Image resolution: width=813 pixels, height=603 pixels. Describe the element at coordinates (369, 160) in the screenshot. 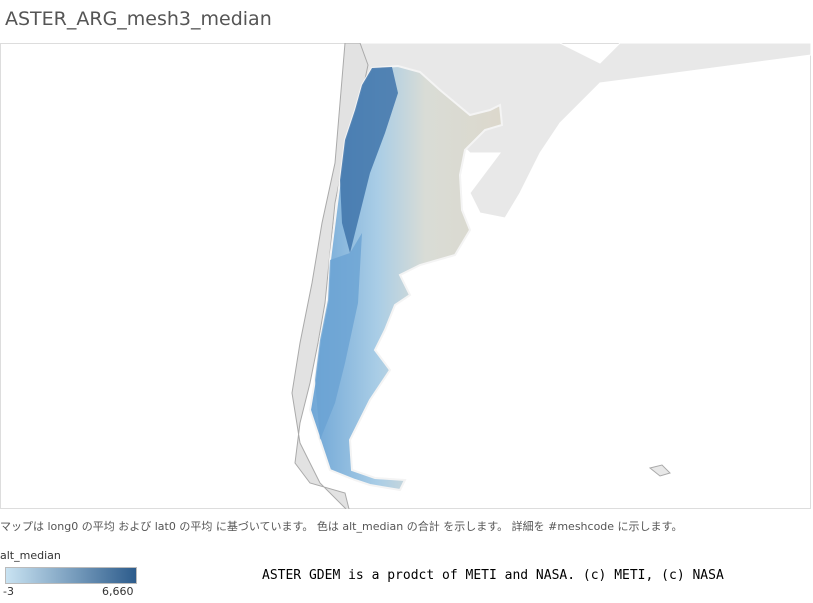

I see `andes-high` at that location.